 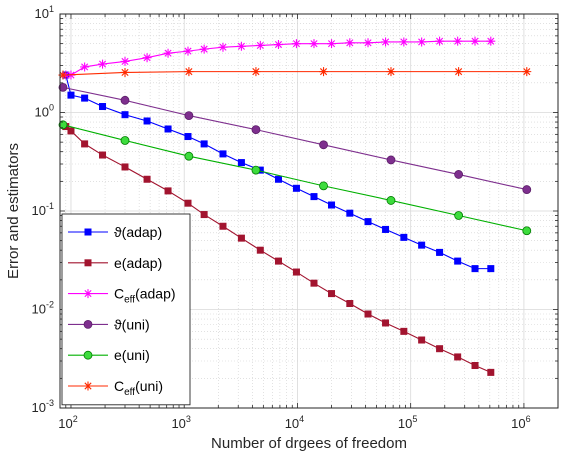 What do you see at coordinates (115, 388) in the screenshot?
I see `legend-entry: Ceff(uni)` at bounding box center [115, 388].